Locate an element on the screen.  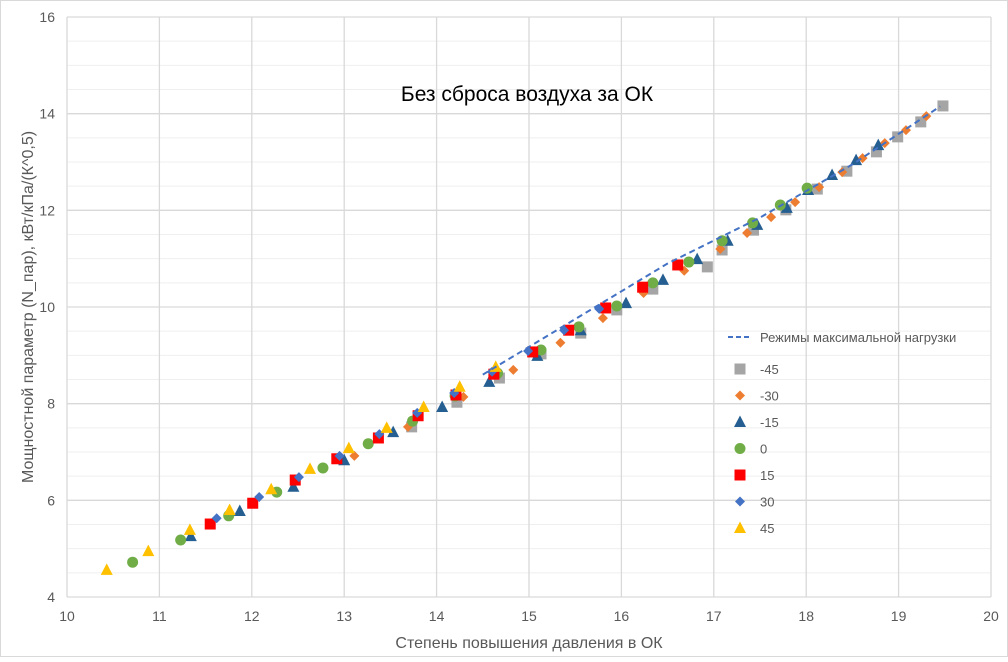
legend-label: 15 is located at coordinates (767, 475).